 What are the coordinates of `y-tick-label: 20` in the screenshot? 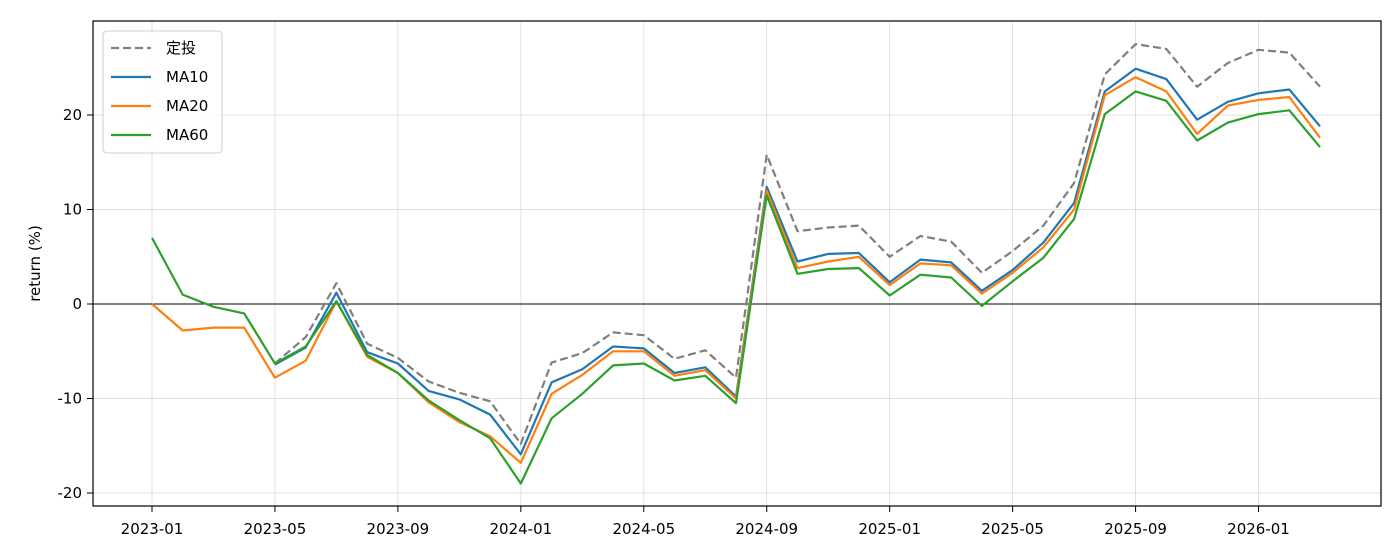 It's located at (72, 115).